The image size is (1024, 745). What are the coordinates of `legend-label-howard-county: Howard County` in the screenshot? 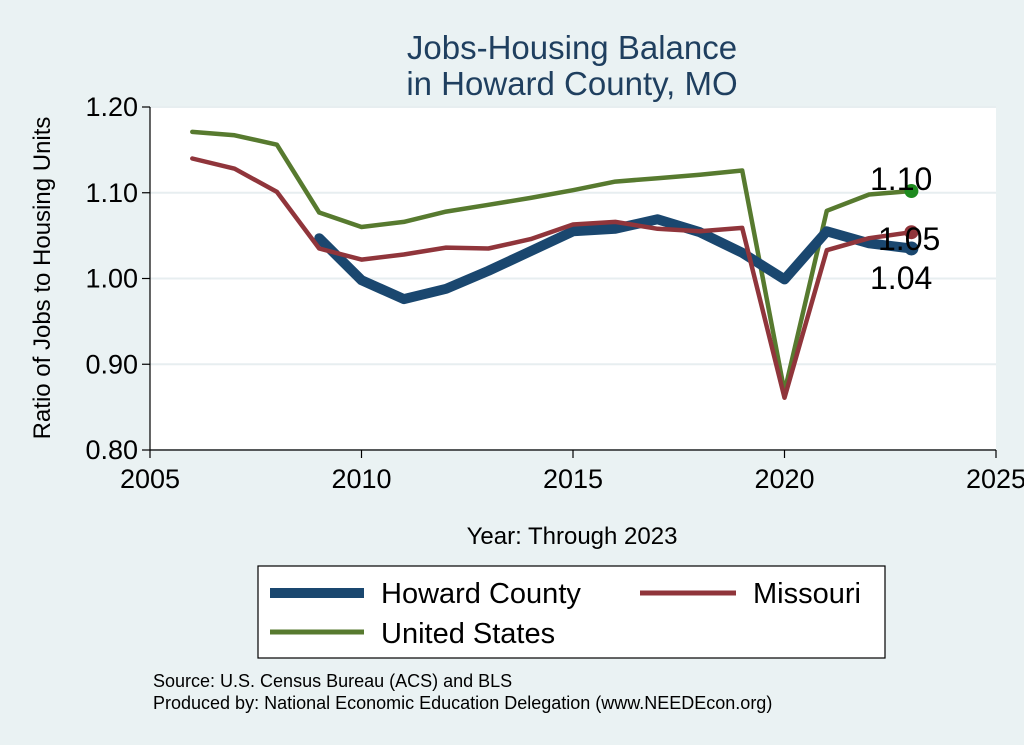 It's located at (481, 594).